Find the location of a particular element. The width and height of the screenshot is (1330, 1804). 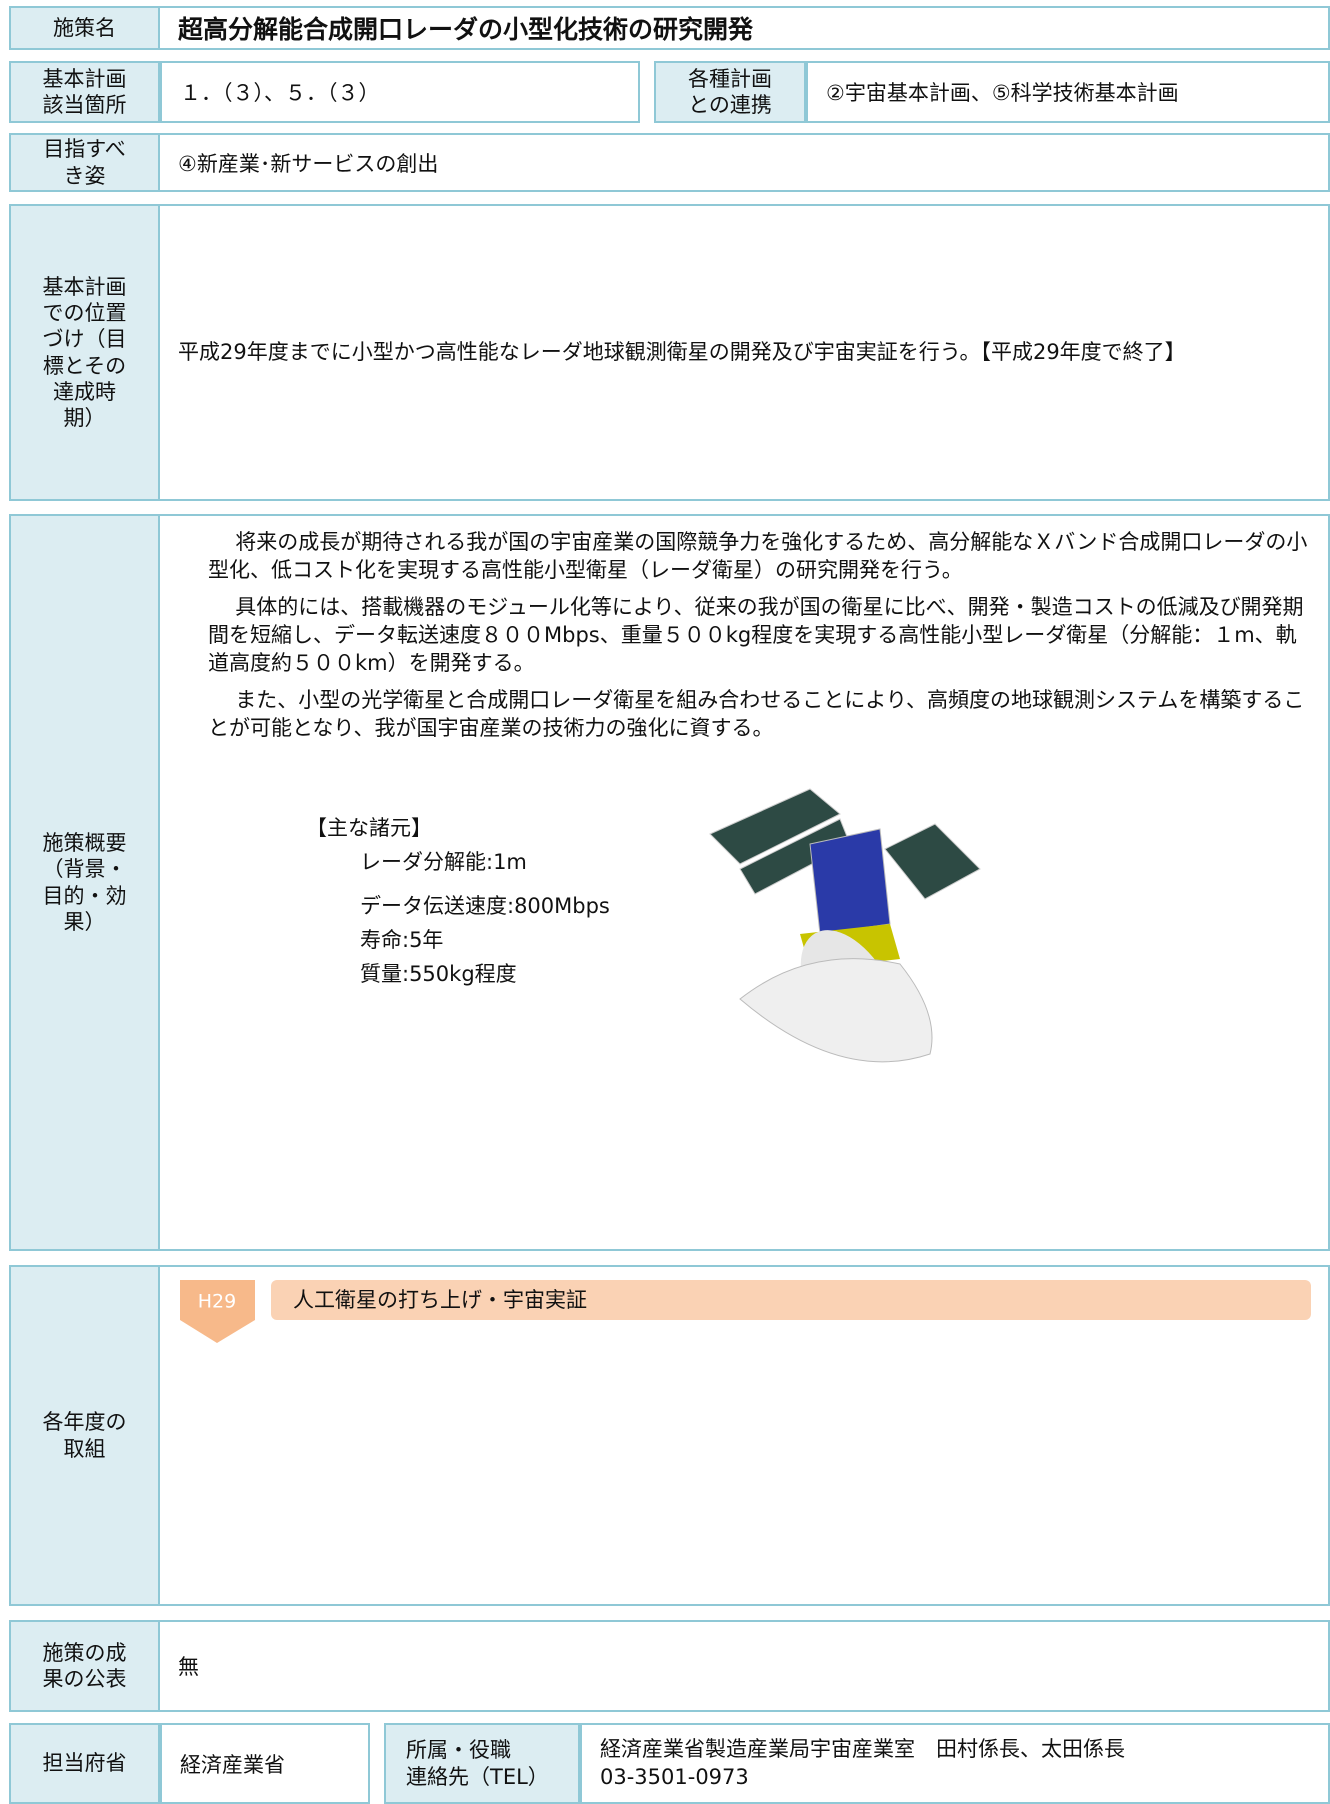

spec-item: 質量:550kg程度 is located at coordinates (438, 974).